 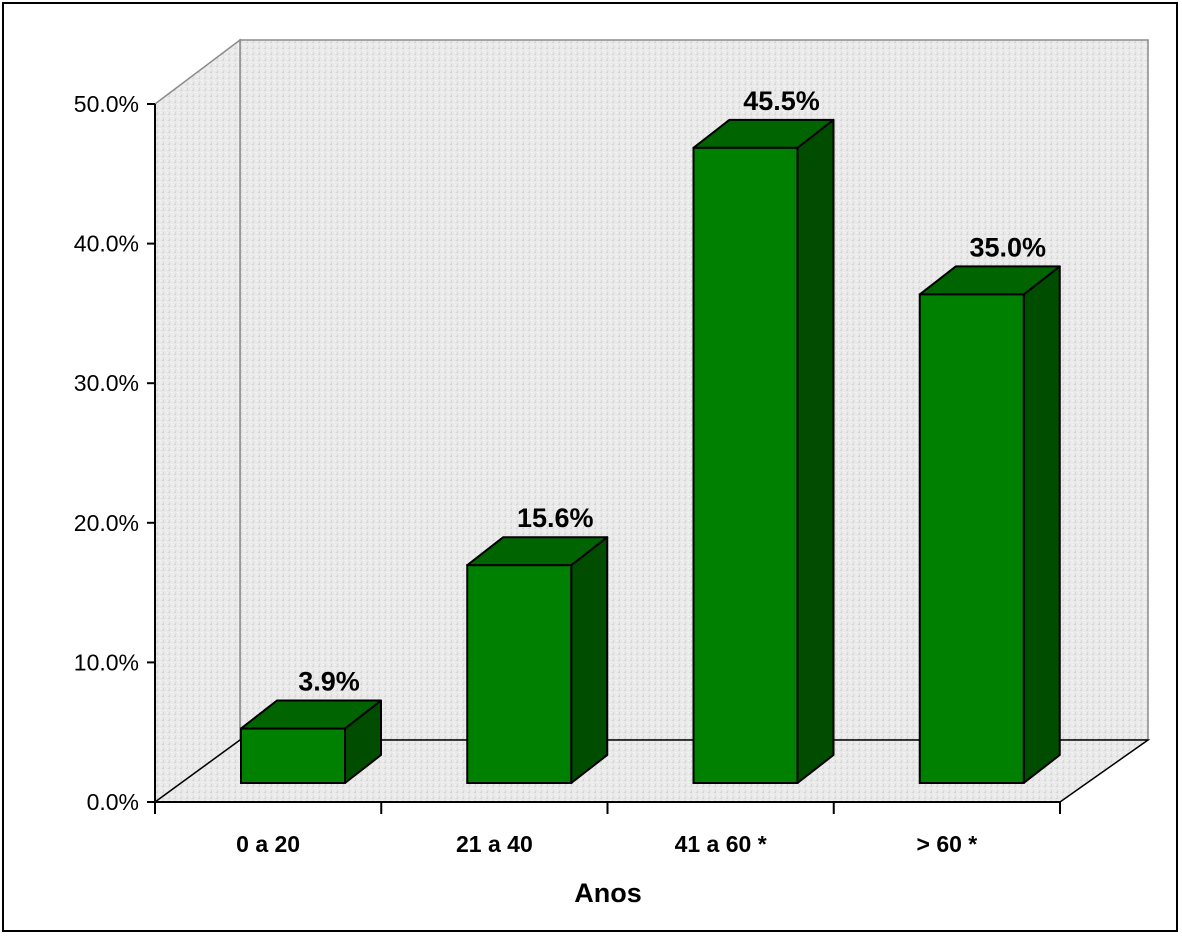 I want to click on bar-value-label: 3.9%, so click(x=329, y=682).